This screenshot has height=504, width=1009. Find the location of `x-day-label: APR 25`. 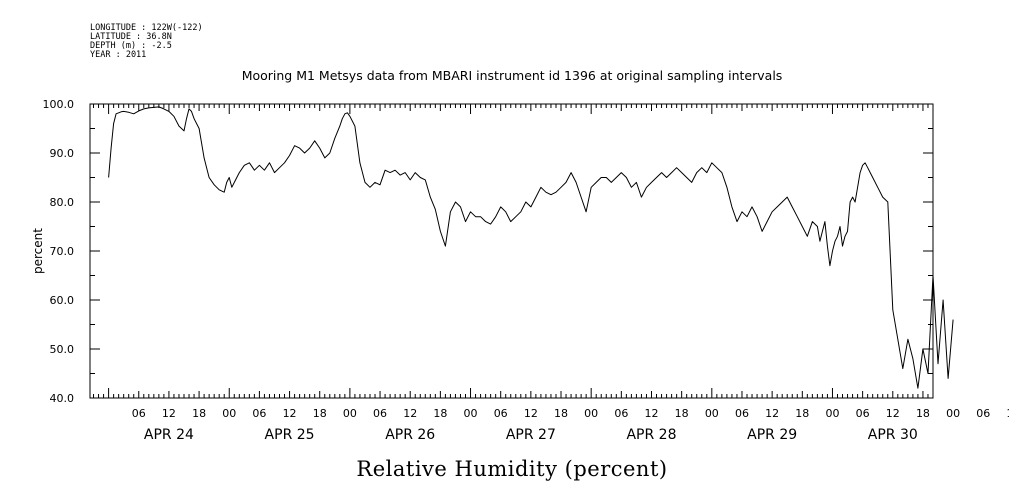

x-day-label: APR 25 is located at coordinates (290, 435).